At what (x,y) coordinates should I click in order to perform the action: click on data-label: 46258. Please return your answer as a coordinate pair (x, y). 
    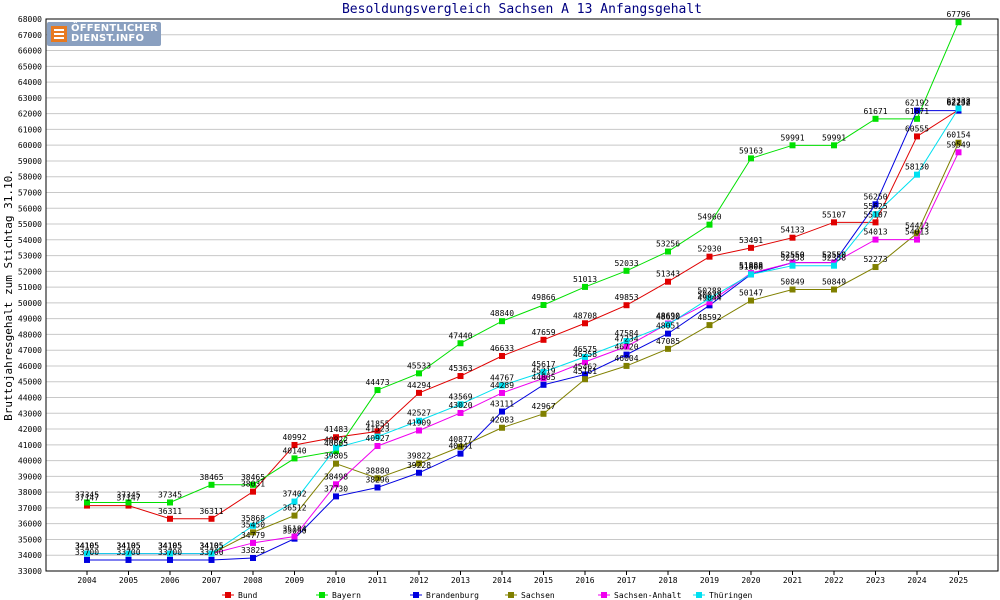
    Looking at the image, I should click on (585, 354).